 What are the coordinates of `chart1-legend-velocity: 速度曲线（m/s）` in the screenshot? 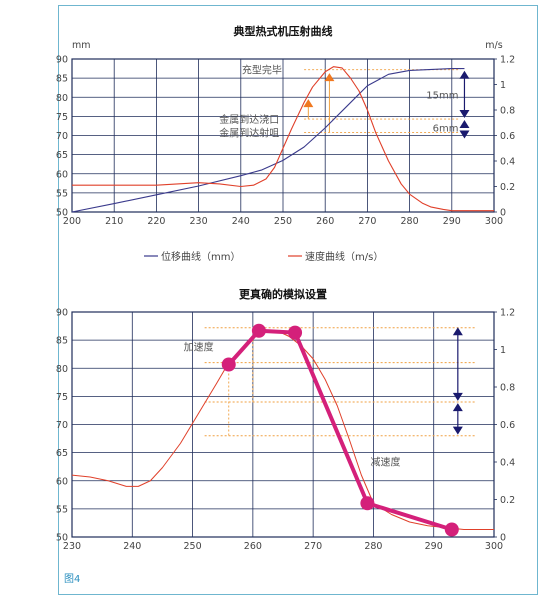 It's located at (344, 256).